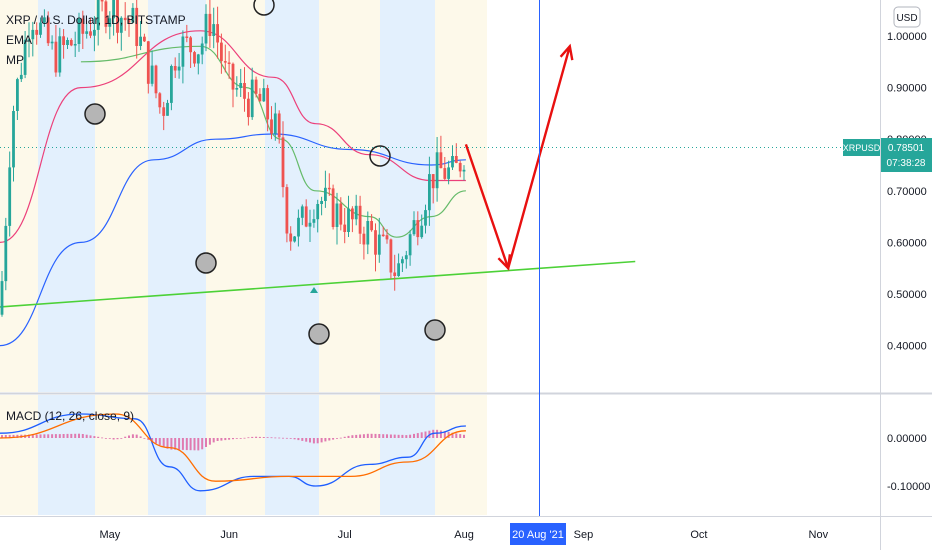  Describe the element at coordinates (906, 148) in the screenshot. I see `last-price-text: 0.78501` at that location.